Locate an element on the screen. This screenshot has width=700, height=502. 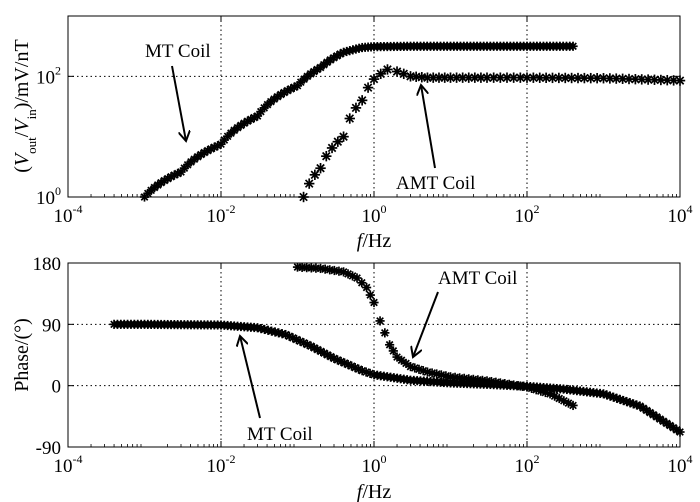
y-tick-label: -90 is located at coordinates (48, 448).